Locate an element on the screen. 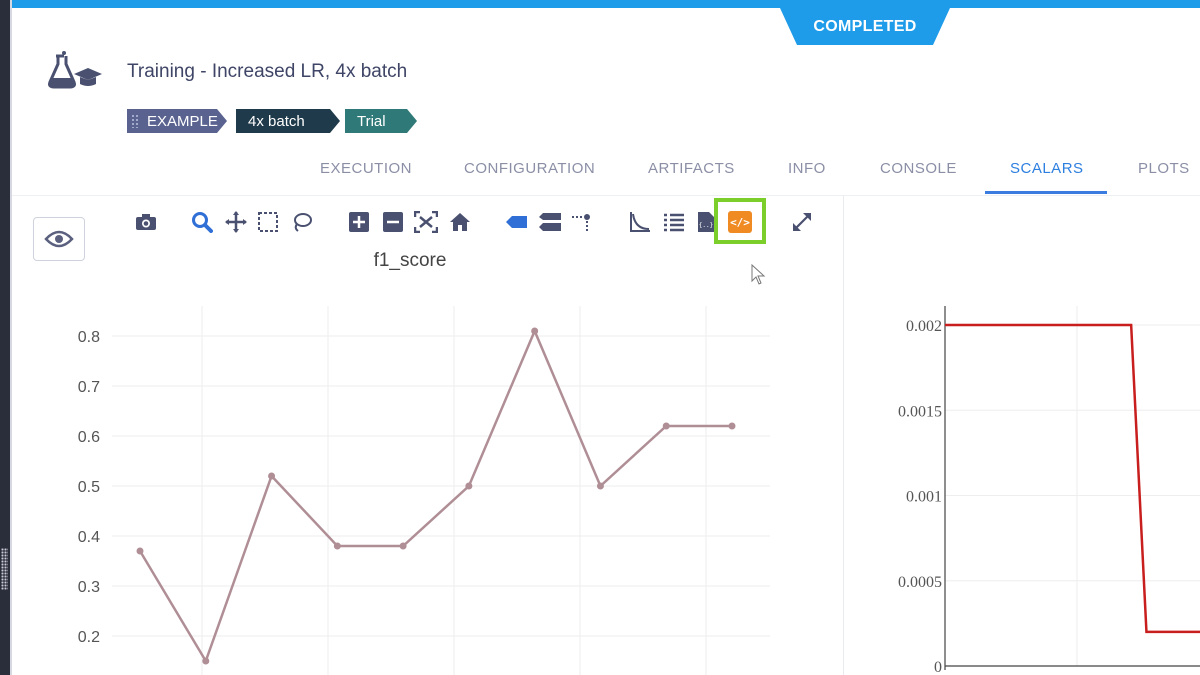 This screenshot has height=675, width=1200. reset-axes-button is located at coordinates (460, 222).